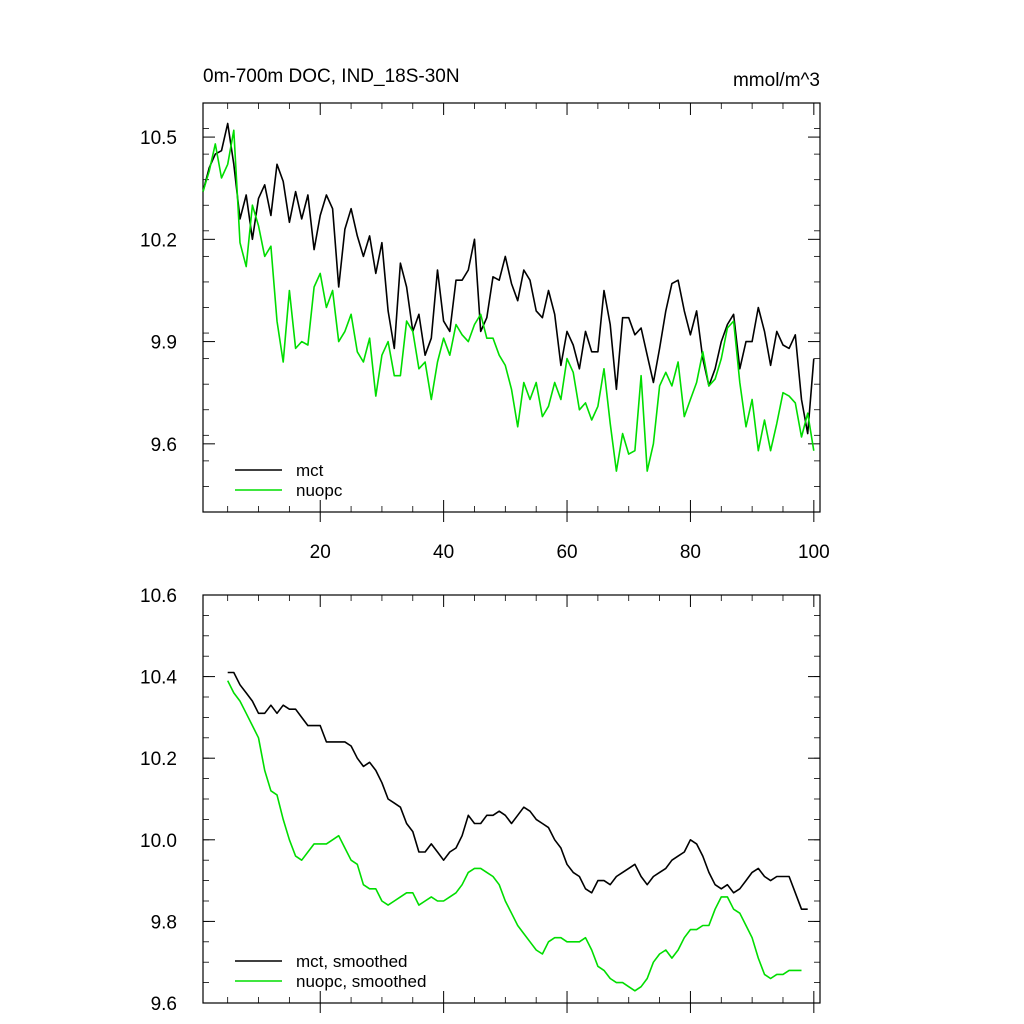 The height and width of the screenshot is (1024, 1024). Describe the element at coordinates (690, 552) in the screenshot. I see `x-tick-label: 80` at that location.